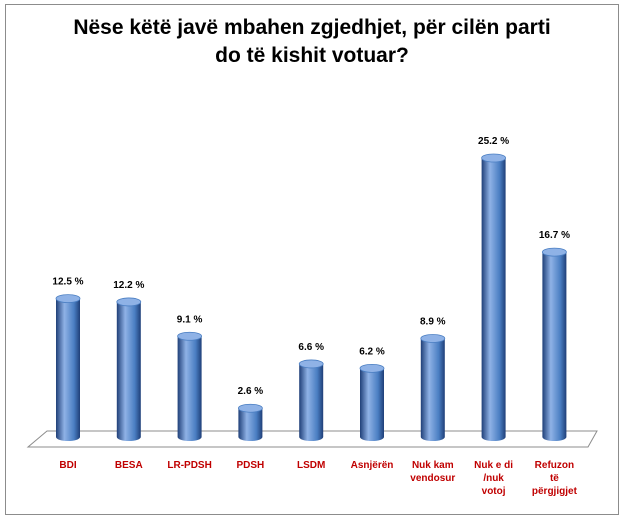  Describe the element at coordinates (432, 472) in the screenshot. I see `category-label: Nuk kam vendosur` at that location.